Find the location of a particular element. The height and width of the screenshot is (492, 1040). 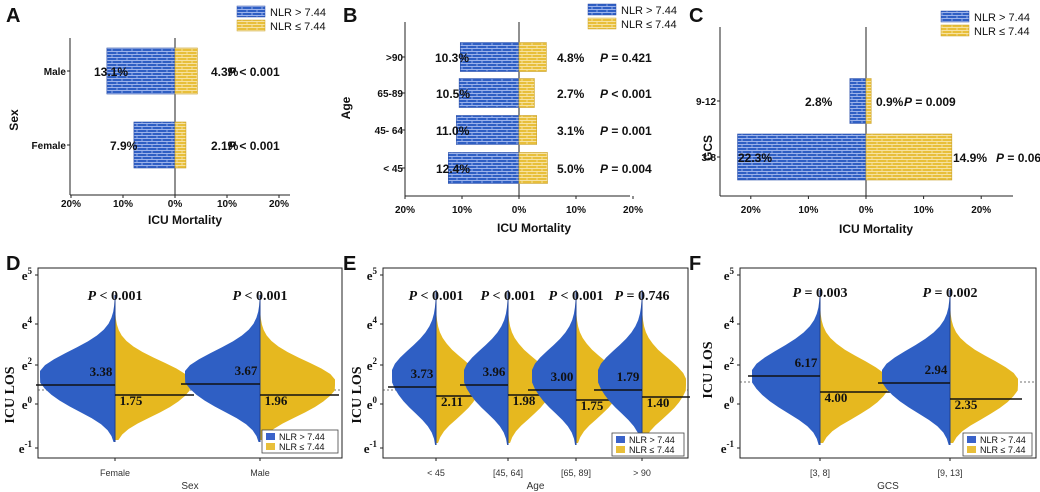

value-label-nlr-low: 0.9% is located at coordinates (890, 102).